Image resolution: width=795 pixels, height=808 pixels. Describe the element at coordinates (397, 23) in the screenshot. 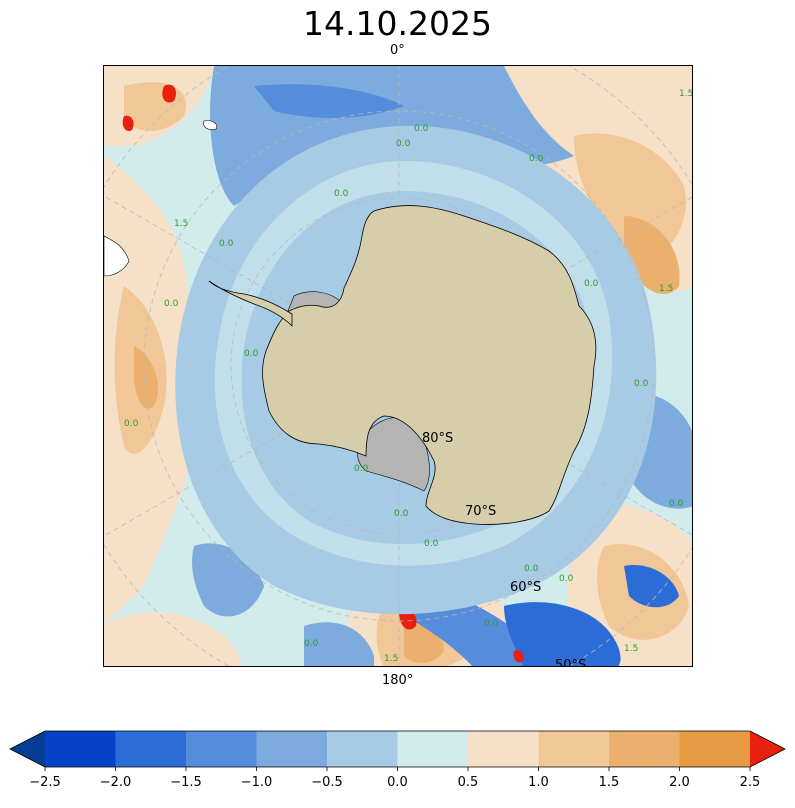

I see `map-title: 14.10.2025` at that location.